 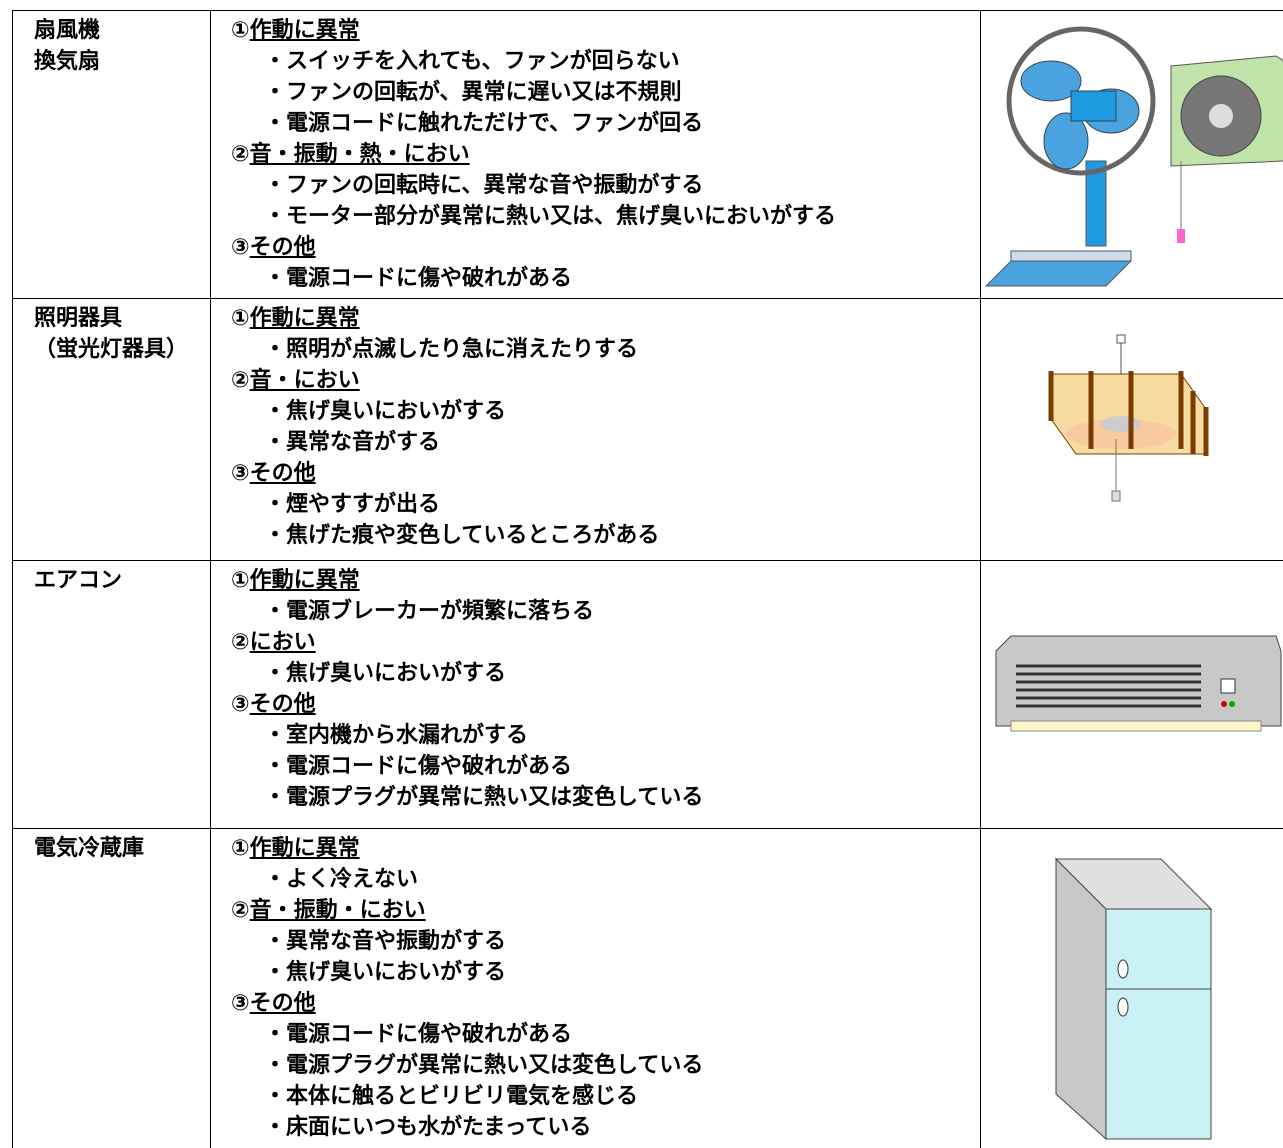 I want to click on symptom-item: ・照明が点滅したり急に消えたりする, so click(x=451, y=349).